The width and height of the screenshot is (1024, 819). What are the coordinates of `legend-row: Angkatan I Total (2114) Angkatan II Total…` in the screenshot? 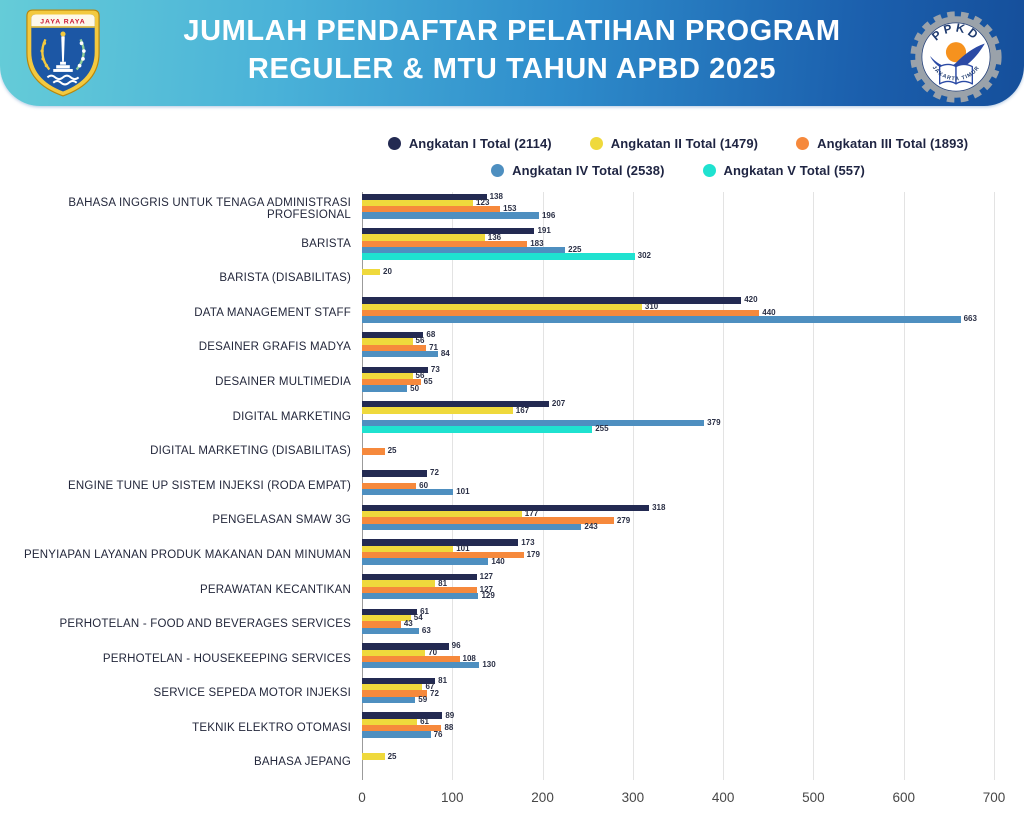 It's located at (677, 143).